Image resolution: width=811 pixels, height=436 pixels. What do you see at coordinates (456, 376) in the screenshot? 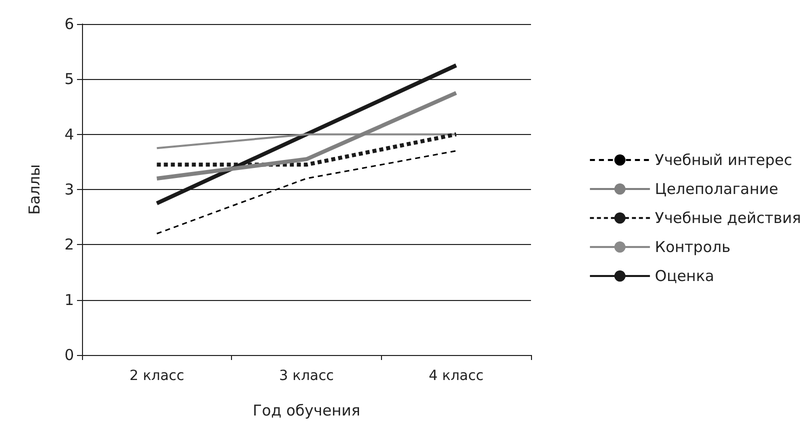
I see `x-tick-label: 4 класс` at bounding box center [456, 376].